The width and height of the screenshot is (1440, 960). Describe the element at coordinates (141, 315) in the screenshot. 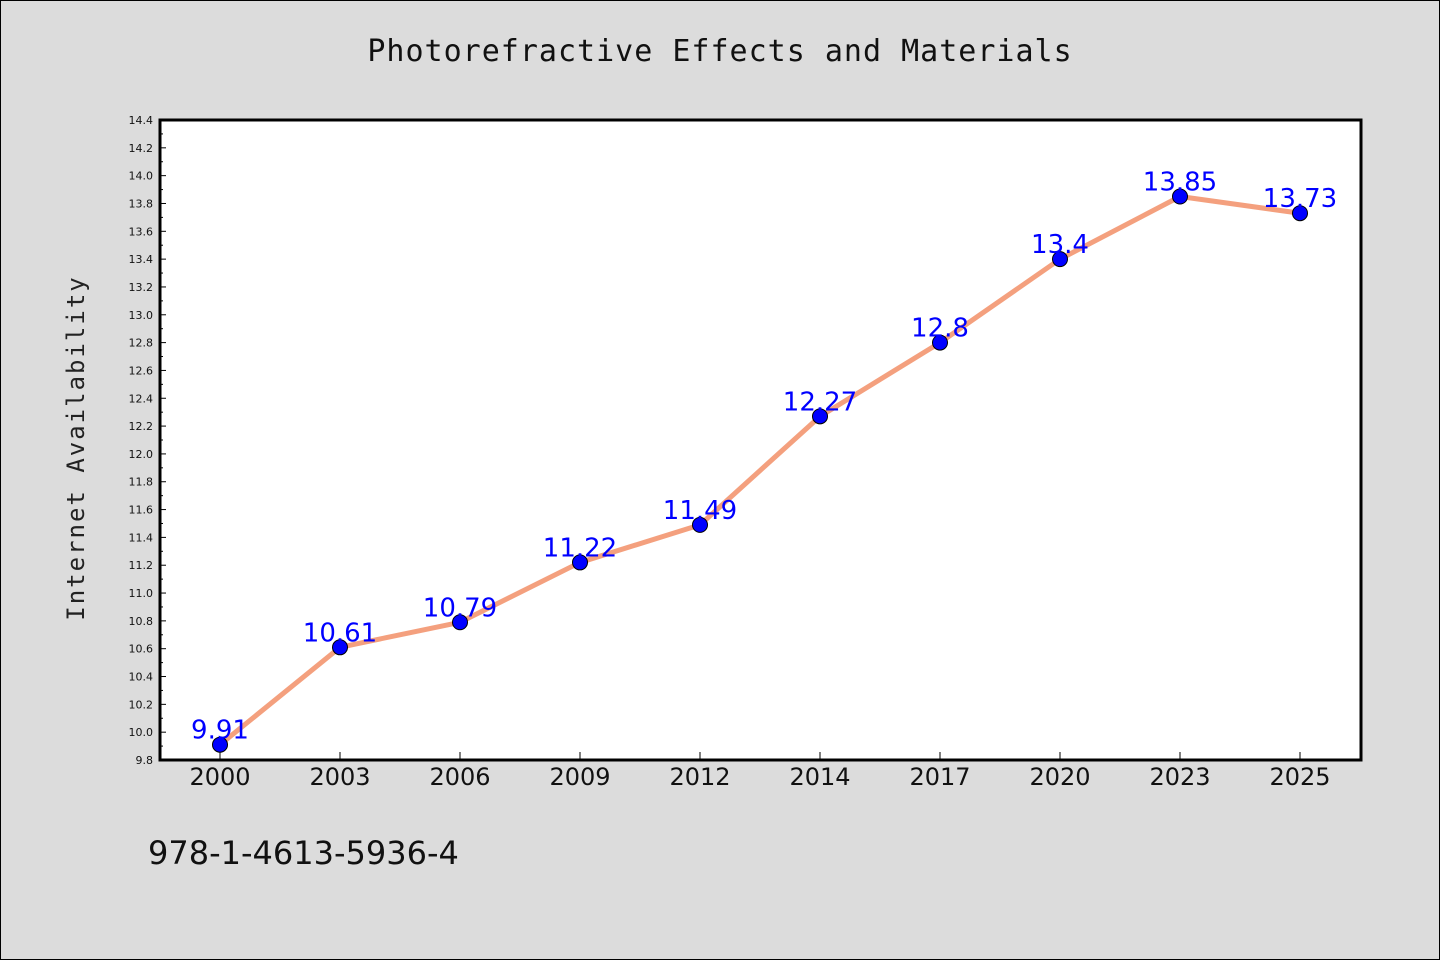

I see `y-tick-label: 13.0` at that location.